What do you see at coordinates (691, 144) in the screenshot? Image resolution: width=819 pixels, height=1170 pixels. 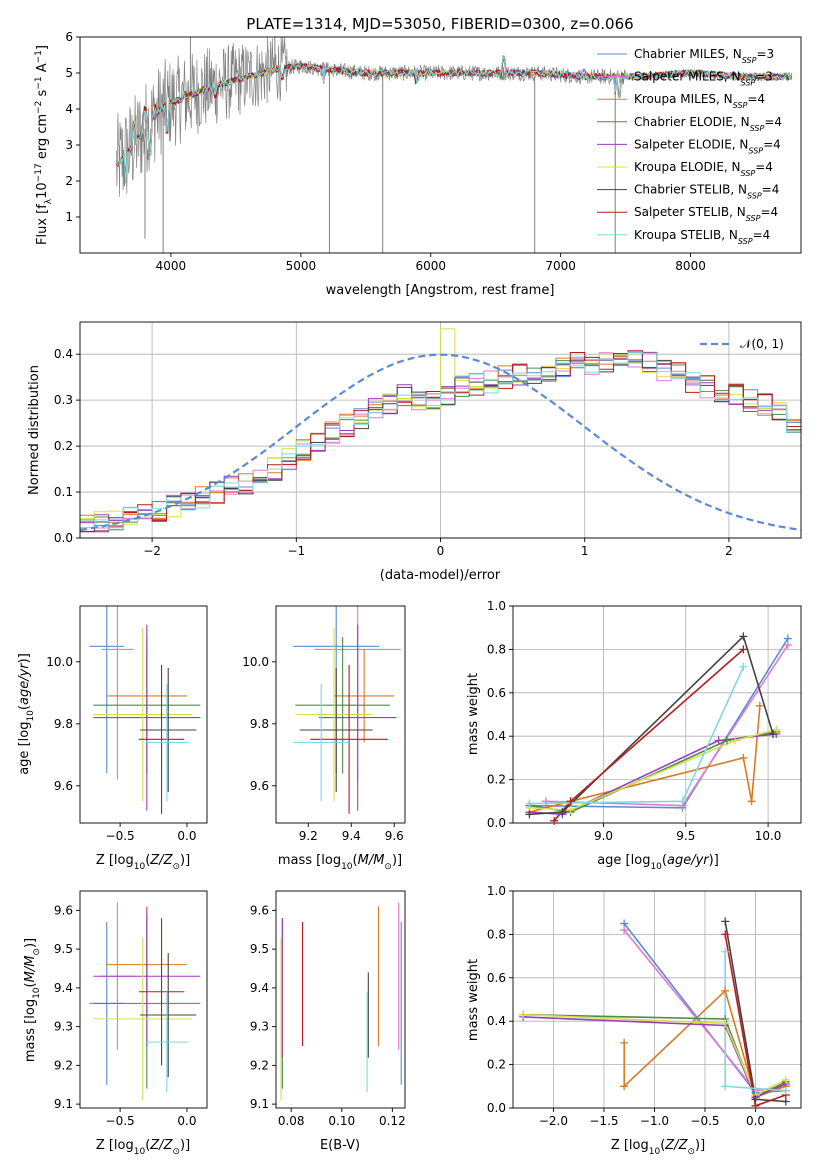 I see `legend-label: Salpeter ELODIE, N` at bounding box center [691, 144].